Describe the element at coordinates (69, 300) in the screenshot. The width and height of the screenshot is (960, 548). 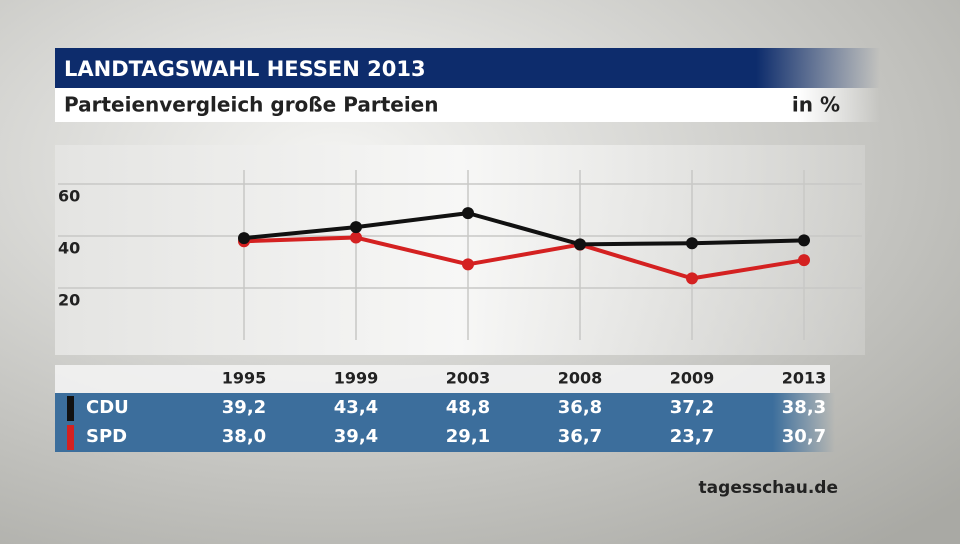
I see `y-tick-label: 20` at that location.